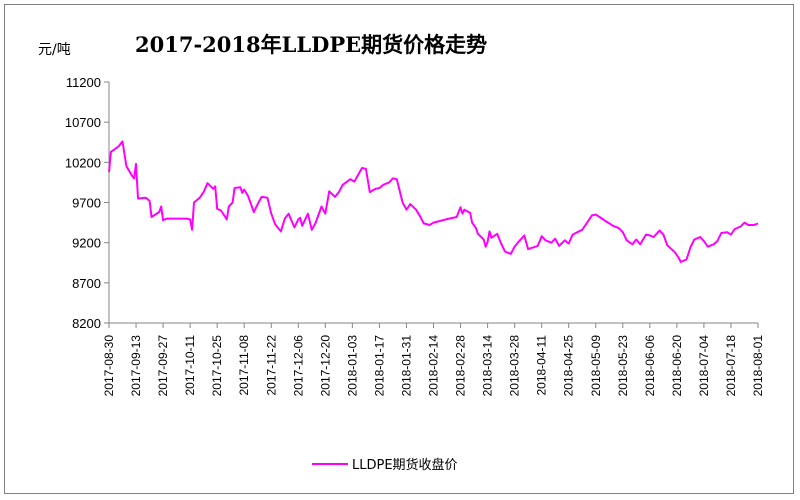 This screenshot has width=800, height=500. What do you see at coordinates (596, 366) in the screenshot?
I see `x-tick-label: 2018-05-09` at bounding box center [596, 366].